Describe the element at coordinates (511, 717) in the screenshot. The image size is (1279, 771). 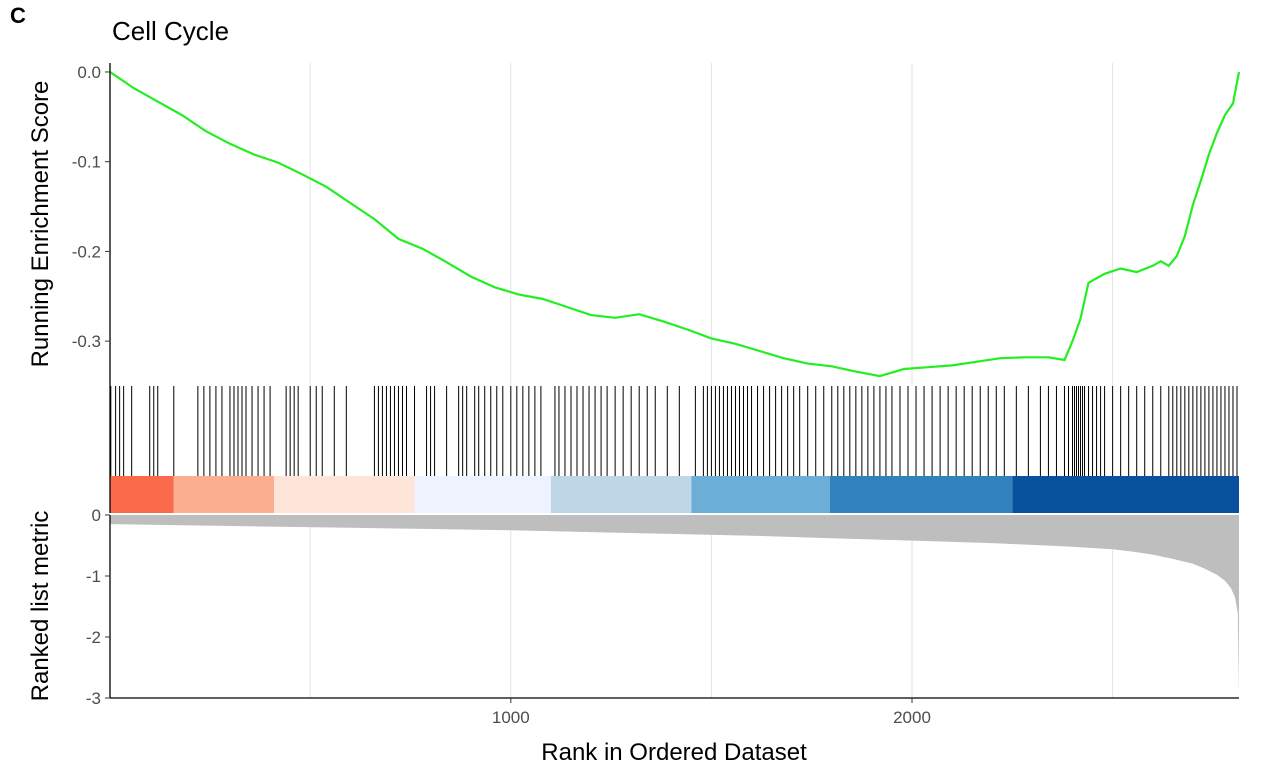
I see `x-tick-label: 1000` at that location.